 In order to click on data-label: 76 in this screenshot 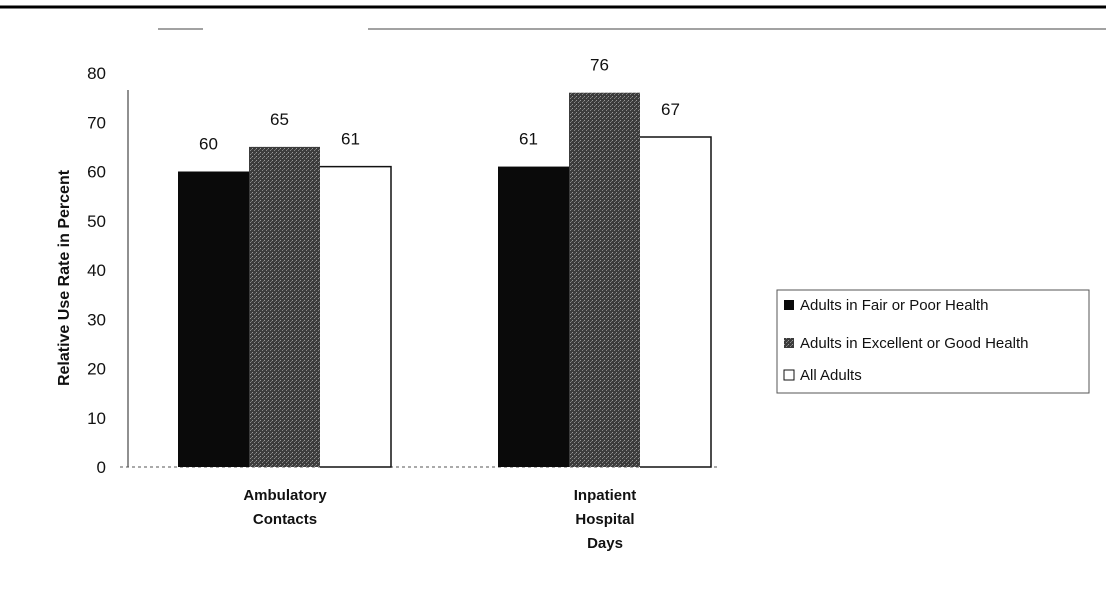, I will do `click(599, 65)`.